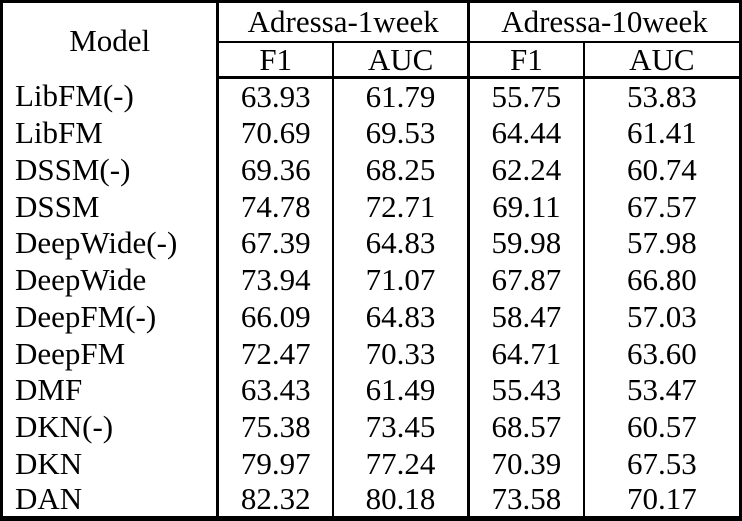 The width and height of the screenshot is (742, 521). Describe the element at coordinates (661, 206) in the screenshot. I see `value-cell: 67.57` at that location.